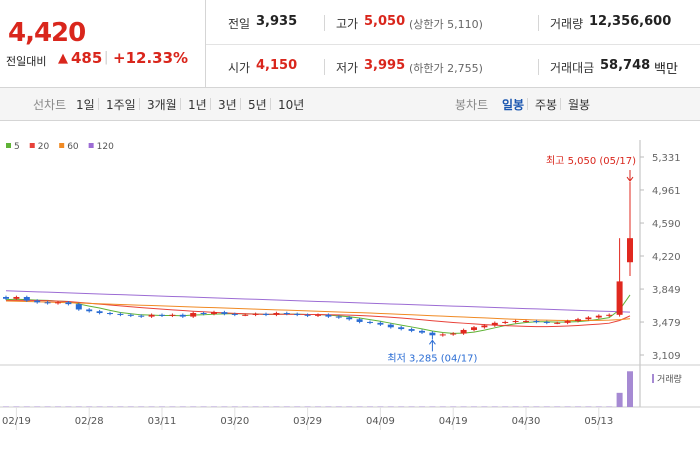 This screenshot has width=700, height=450. What do you see at coordinates (87, 58) in the screenshot?
I see `price-change: 485` at bounding box center [87, 58].